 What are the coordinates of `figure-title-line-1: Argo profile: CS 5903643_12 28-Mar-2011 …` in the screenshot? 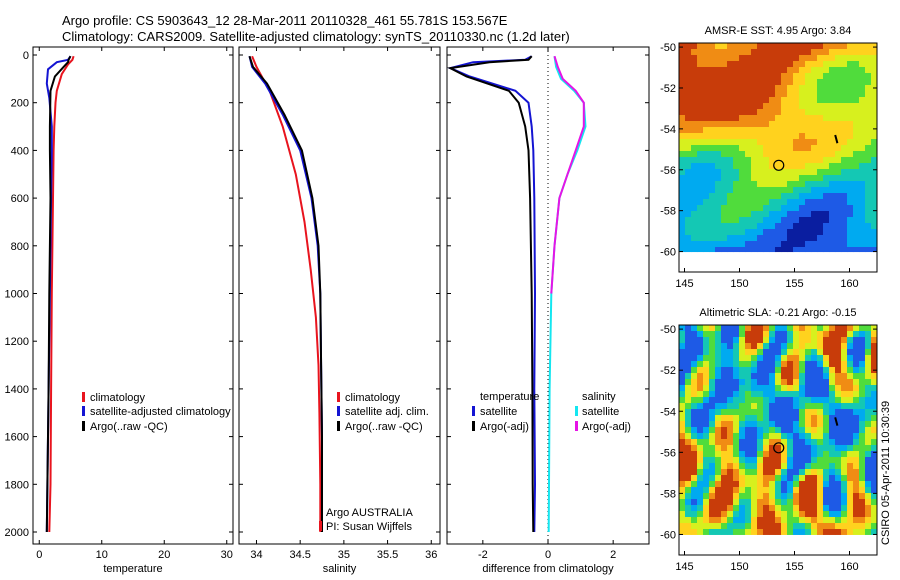 It's located at (285, 20).